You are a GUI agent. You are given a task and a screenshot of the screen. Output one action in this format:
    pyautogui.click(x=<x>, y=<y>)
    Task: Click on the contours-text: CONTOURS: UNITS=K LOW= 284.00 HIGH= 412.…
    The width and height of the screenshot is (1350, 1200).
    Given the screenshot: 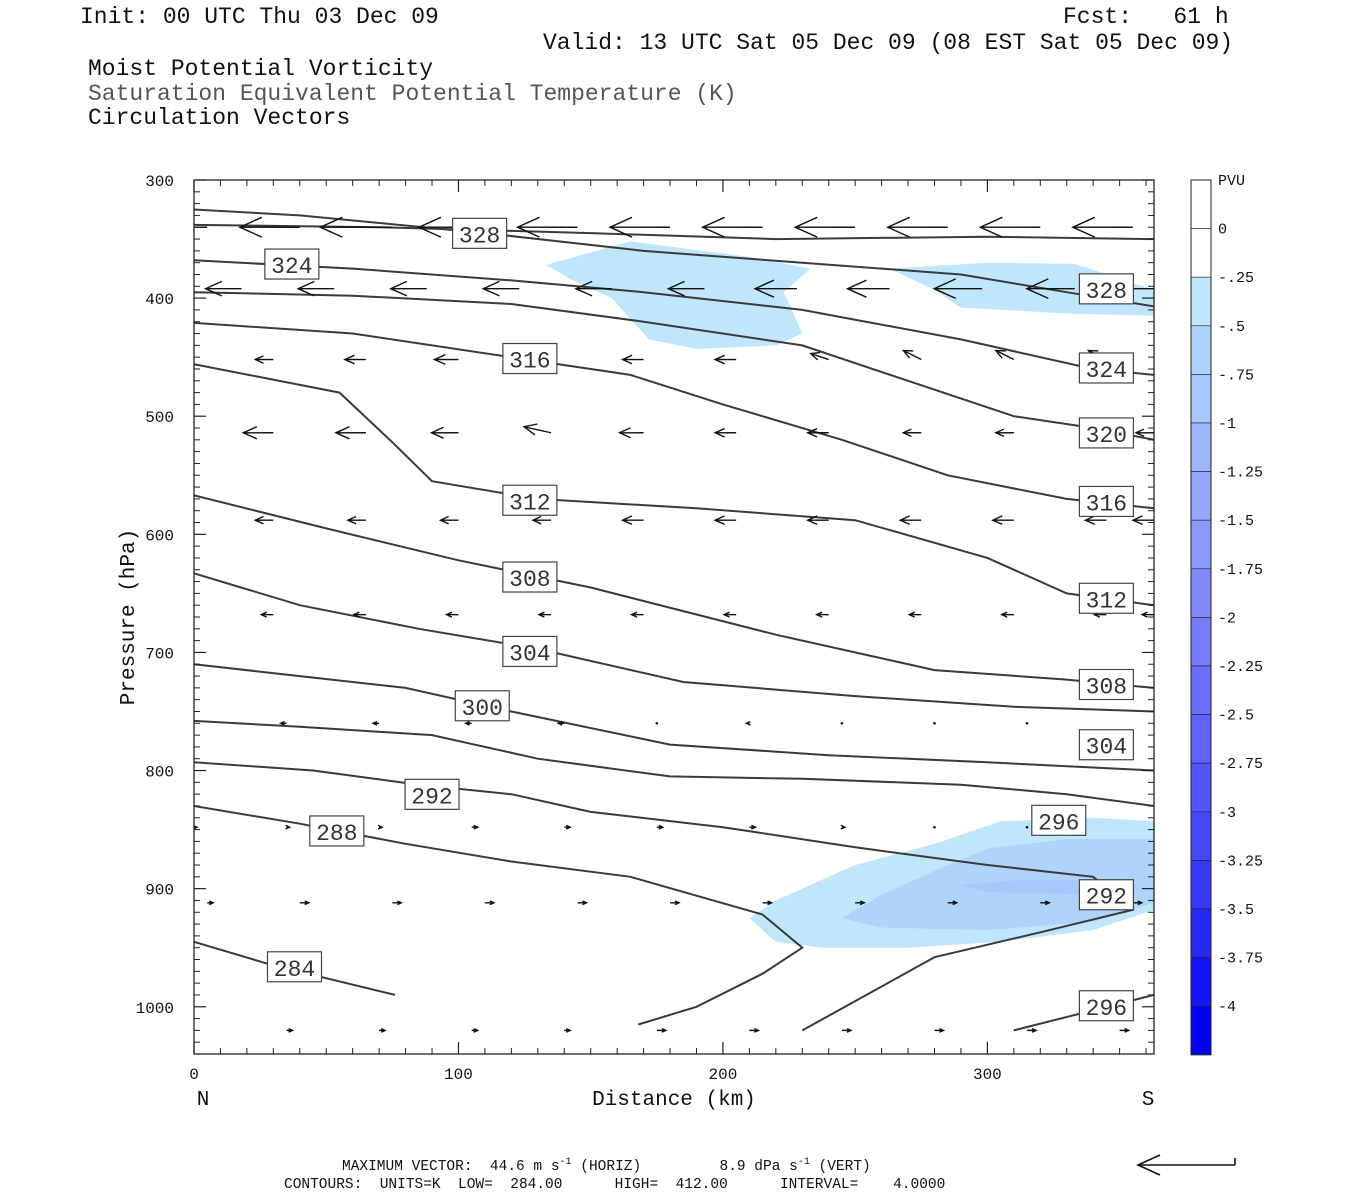 What is the action you would take?
    pyautogui.click(x=615, y=1185)
    